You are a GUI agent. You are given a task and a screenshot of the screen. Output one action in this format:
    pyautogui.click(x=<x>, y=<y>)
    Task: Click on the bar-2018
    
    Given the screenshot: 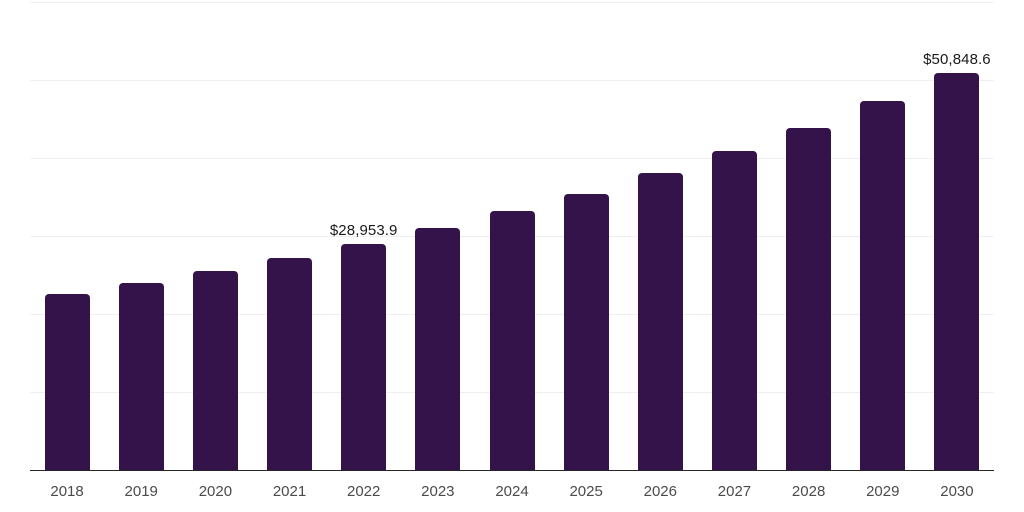 What is the action you would take?
    pyautogui.click(x=67, y=382)
    